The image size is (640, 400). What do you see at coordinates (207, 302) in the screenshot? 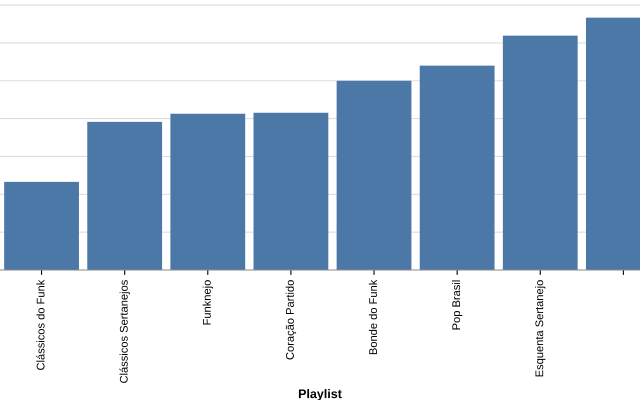
I see `x-tick-label: Funknejo` at bounding box center [207, 302].